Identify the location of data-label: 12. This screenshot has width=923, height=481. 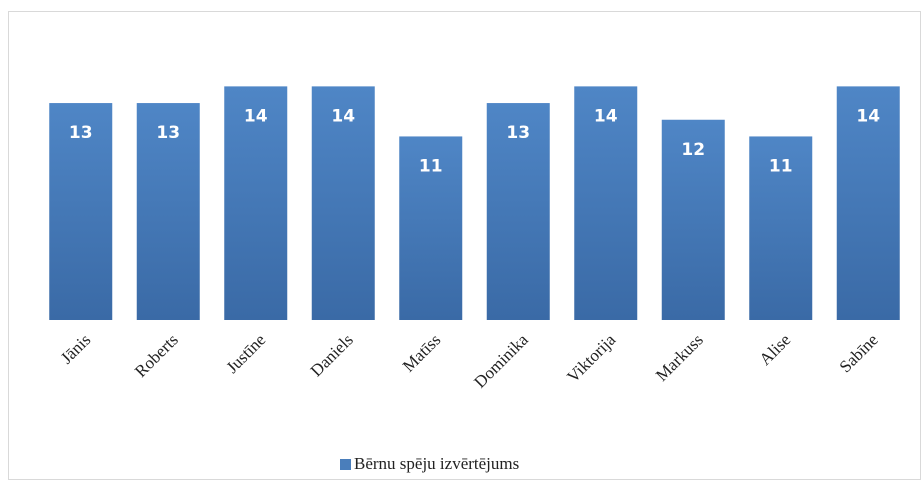
(693, 150).